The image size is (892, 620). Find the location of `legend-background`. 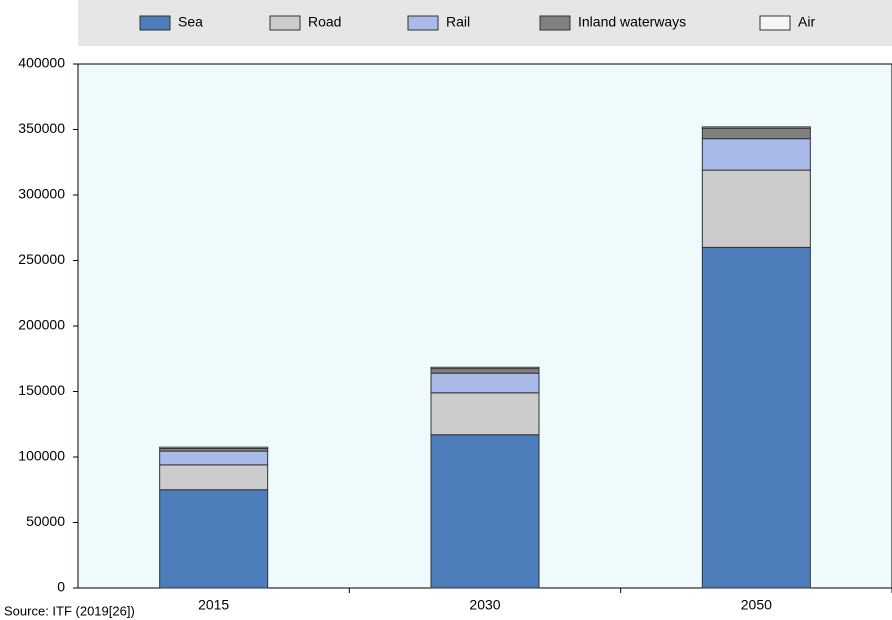

legend-background is located at coordinates (485, 23).